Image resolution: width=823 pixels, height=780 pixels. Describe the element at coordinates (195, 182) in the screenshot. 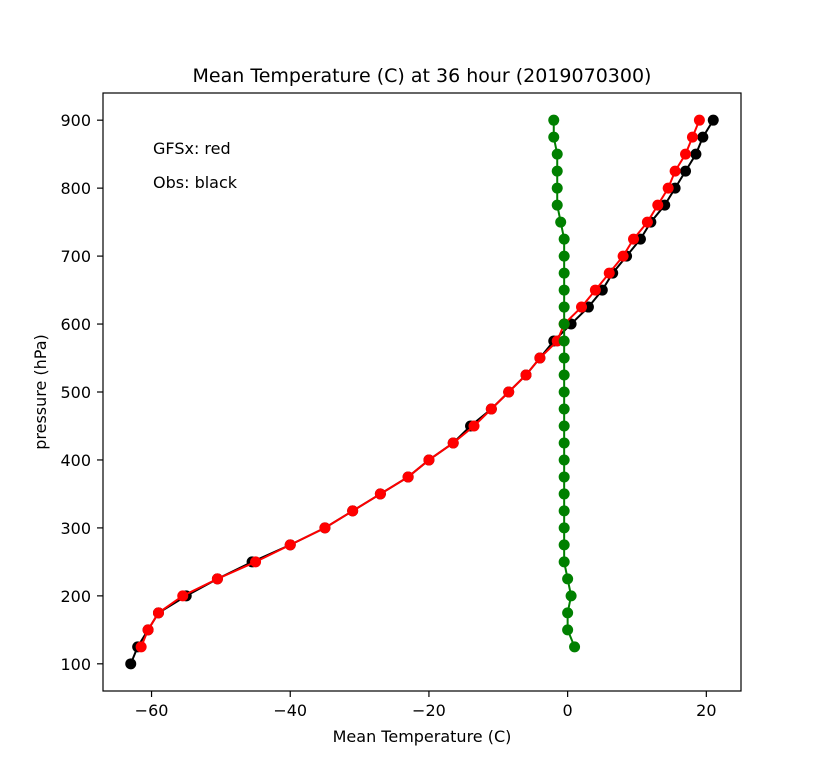

I see `legend-note-obs: Obs: black` at that location.